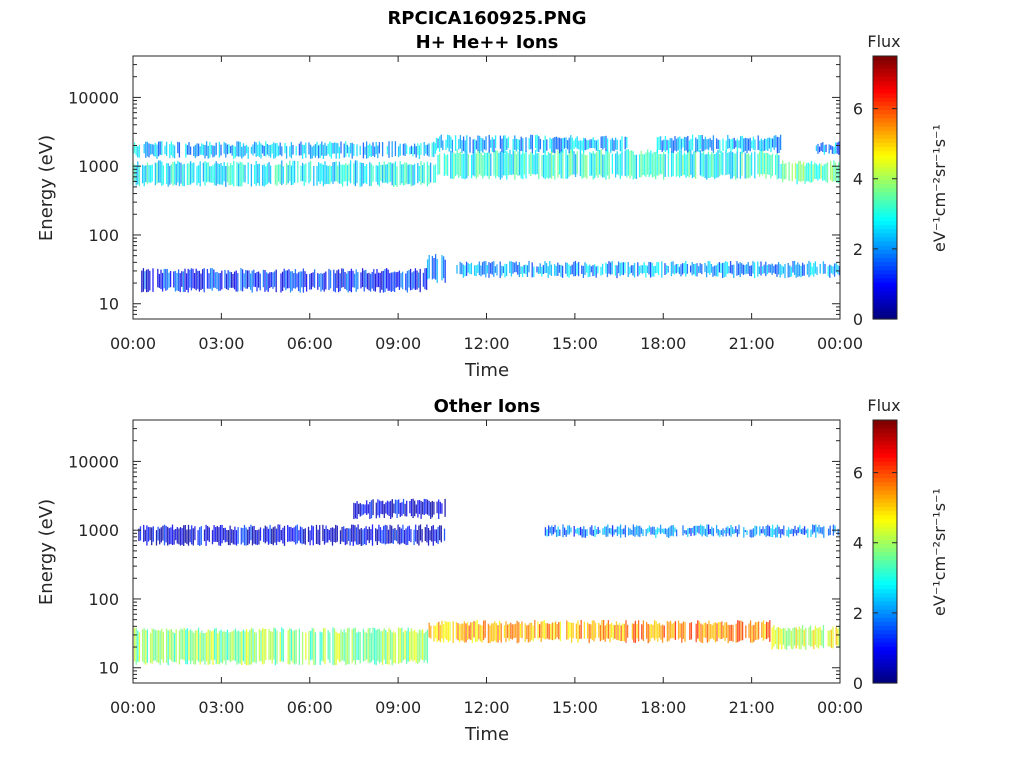  Describe the element at coordinates (98, 166) in the screenshot. I see `y-tick-label: 1000` at that location.